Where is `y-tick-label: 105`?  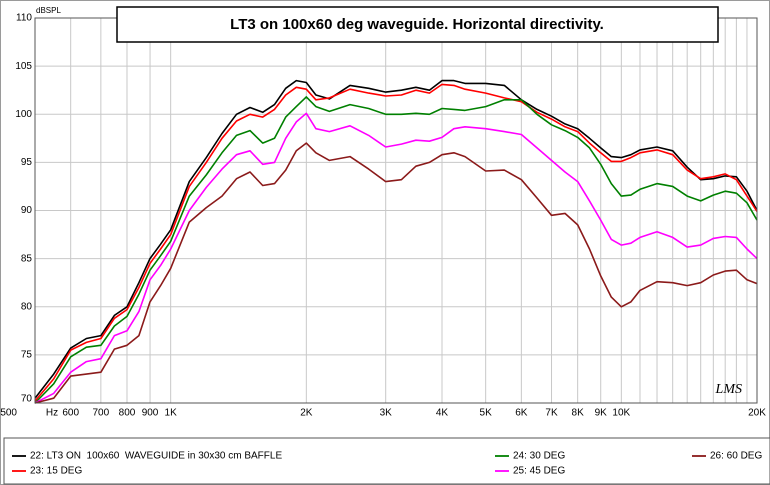 y-tick-label: 105 is located at coordinates (23, 66).